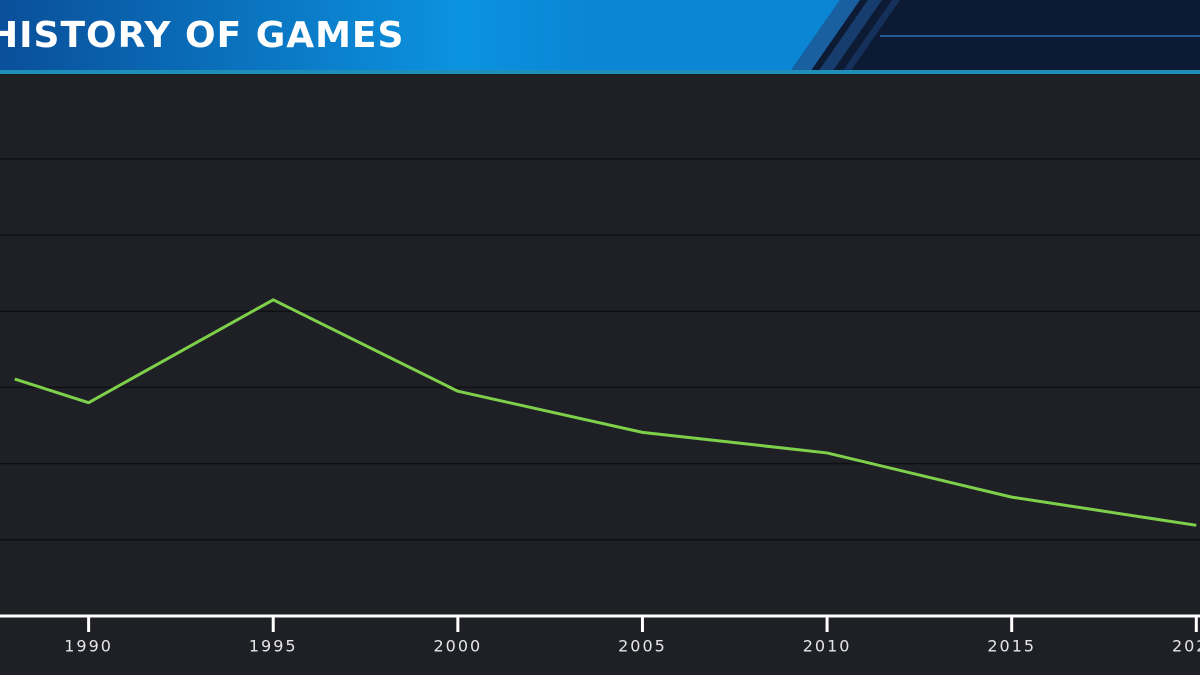  Describe the element at coordinates (642, 646) in the screenshot. I see `x-tick-label: 2005` at that location.